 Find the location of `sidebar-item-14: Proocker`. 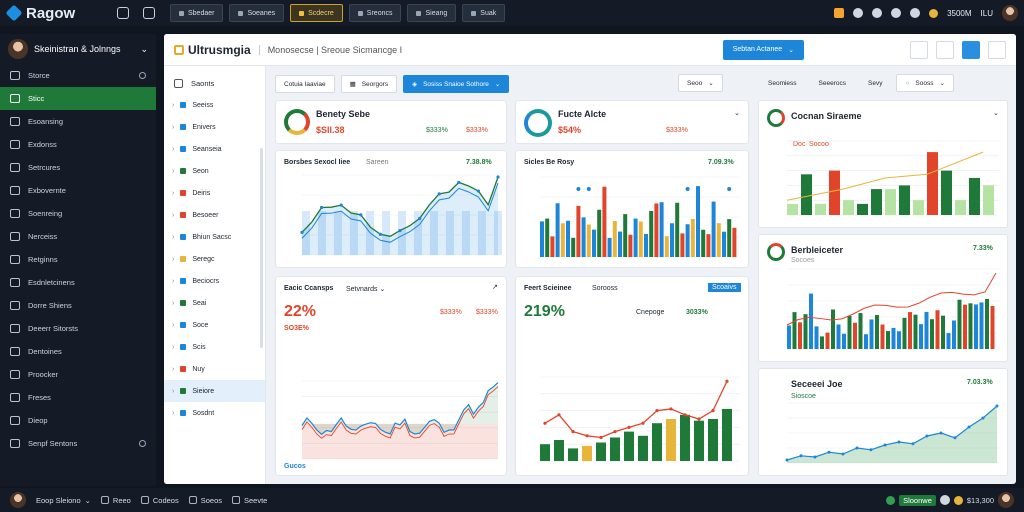

sidebar-item-14: Proocker is located at coordinates (78, 374).